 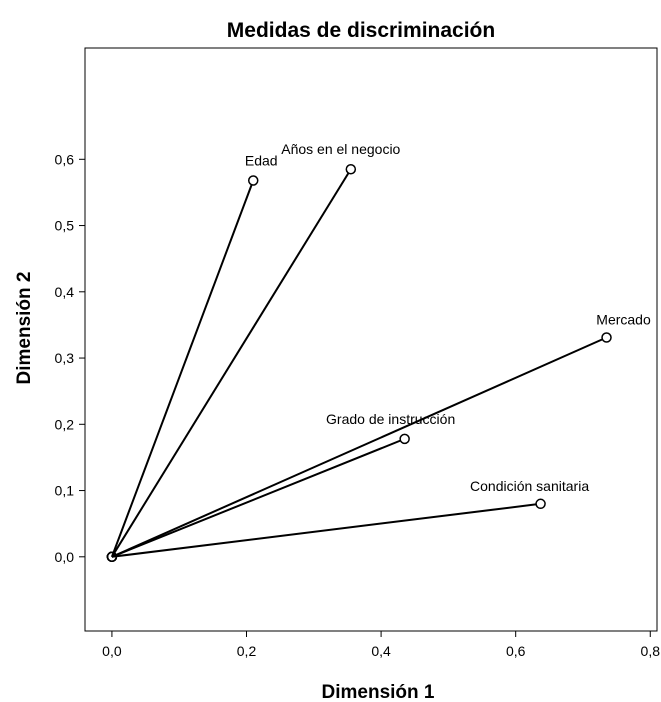 What do you see at coordinates (529, 486) in the screenshot?
I see `point-label: Condición sanitaria` at bounding box center [529, 486].